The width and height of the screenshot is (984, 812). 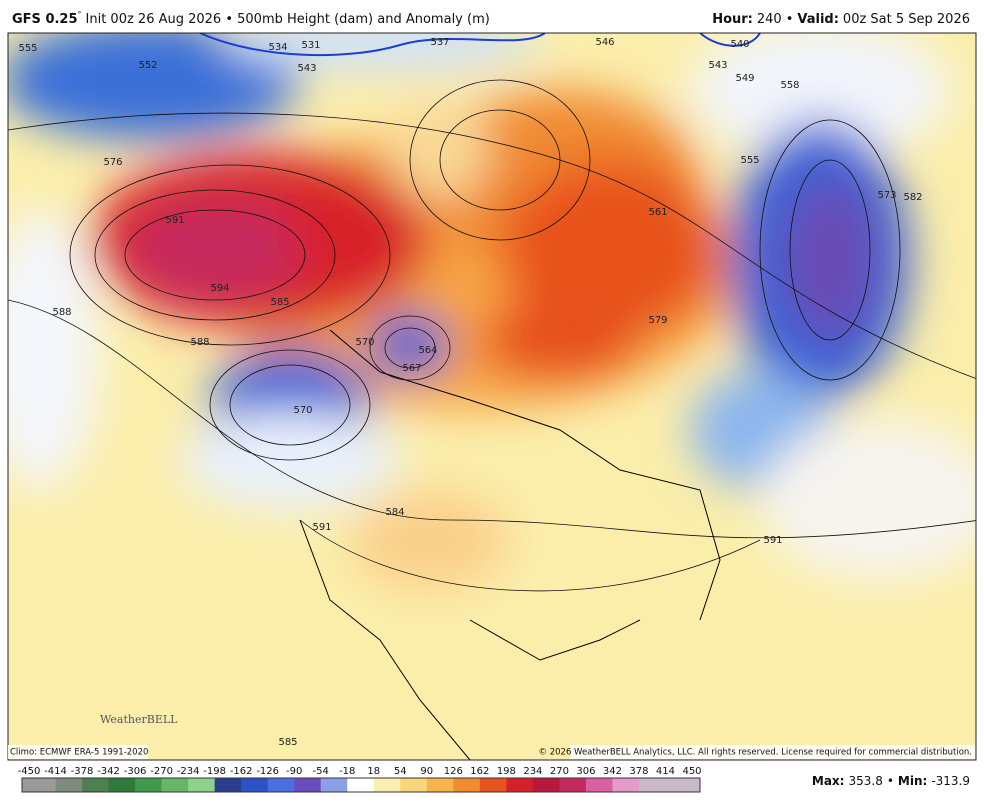 What do you see at coordinates (739, 44) in the screenshot?
I see `contour-label: 540` at bounding box center [739, 44].